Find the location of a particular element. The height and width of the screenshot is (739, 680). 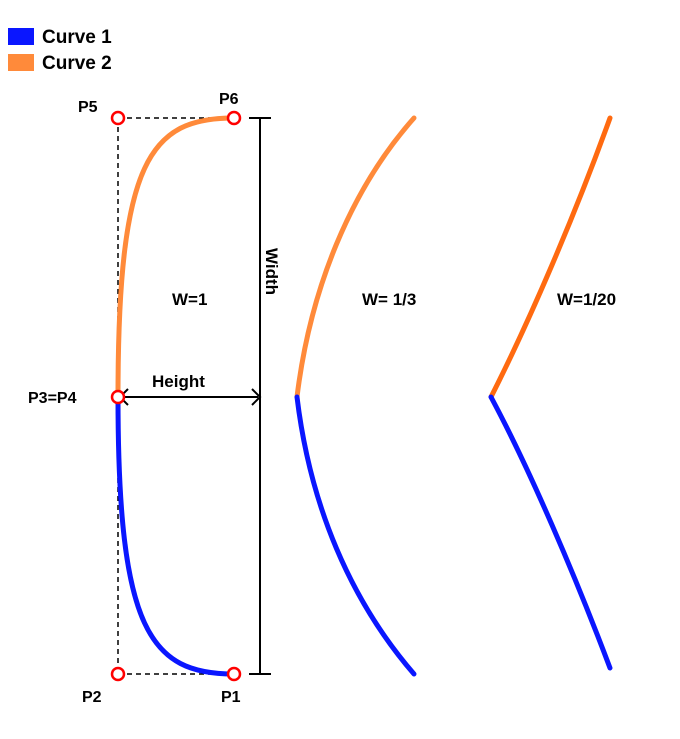

control-point-p2 is located at coordinates (118, 674).